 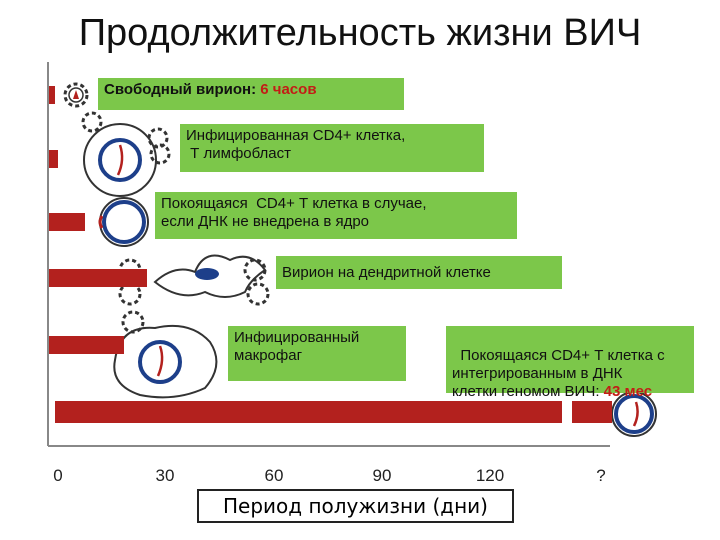 I want to click on bar-resting-integrated, so click(x=308, y=412).